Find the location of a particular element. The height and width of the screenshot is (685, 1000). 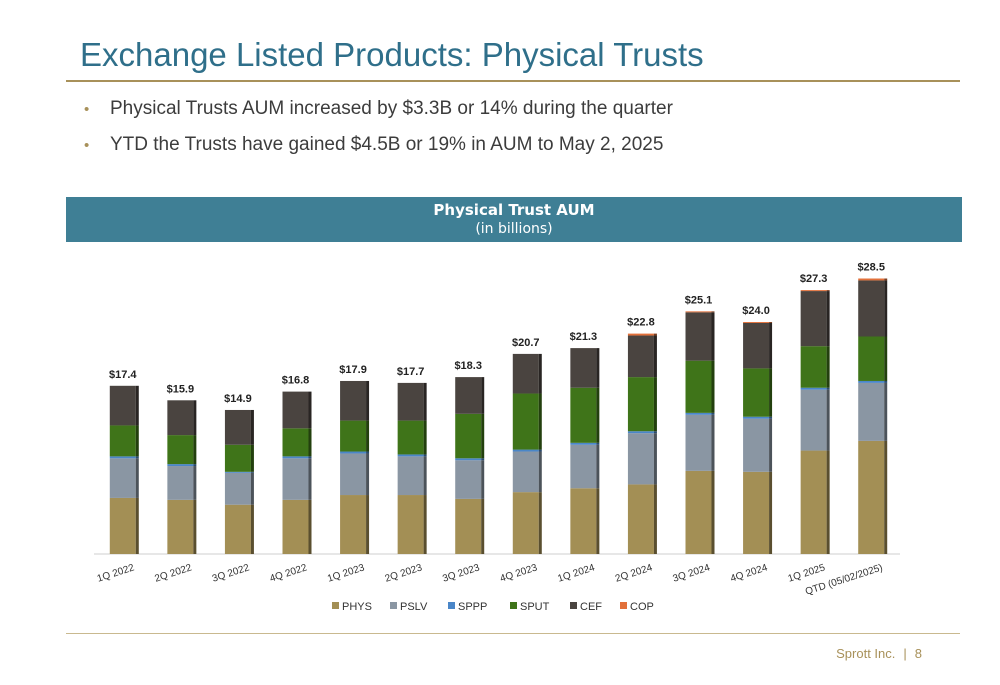

footer-company: Sprott Inc. is located at coordinates (866, 653).